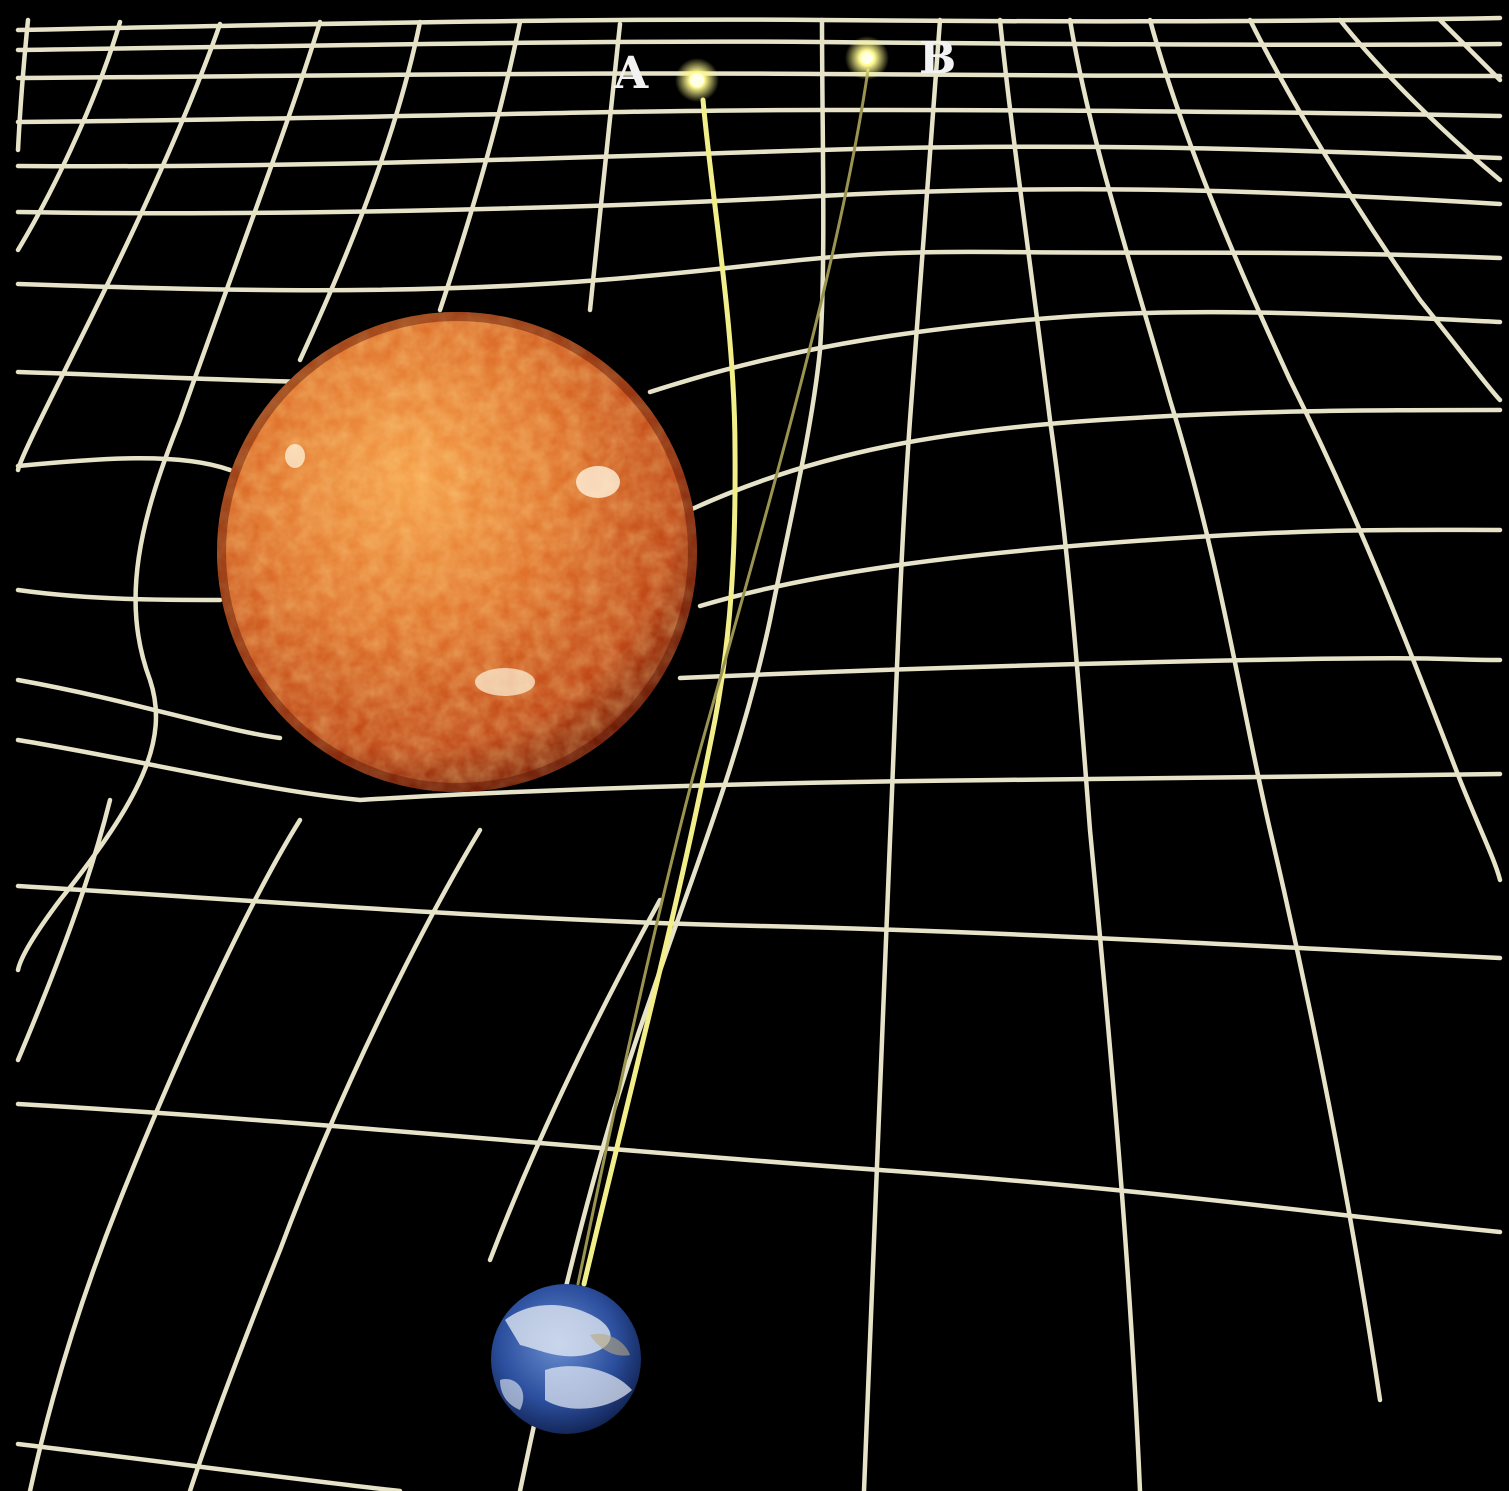 The width and height of the screenshot is (1509, 1491). Describe the element at coordinates (566, 1359) in the screenshot. I see `earth-globe-icon` at that location.